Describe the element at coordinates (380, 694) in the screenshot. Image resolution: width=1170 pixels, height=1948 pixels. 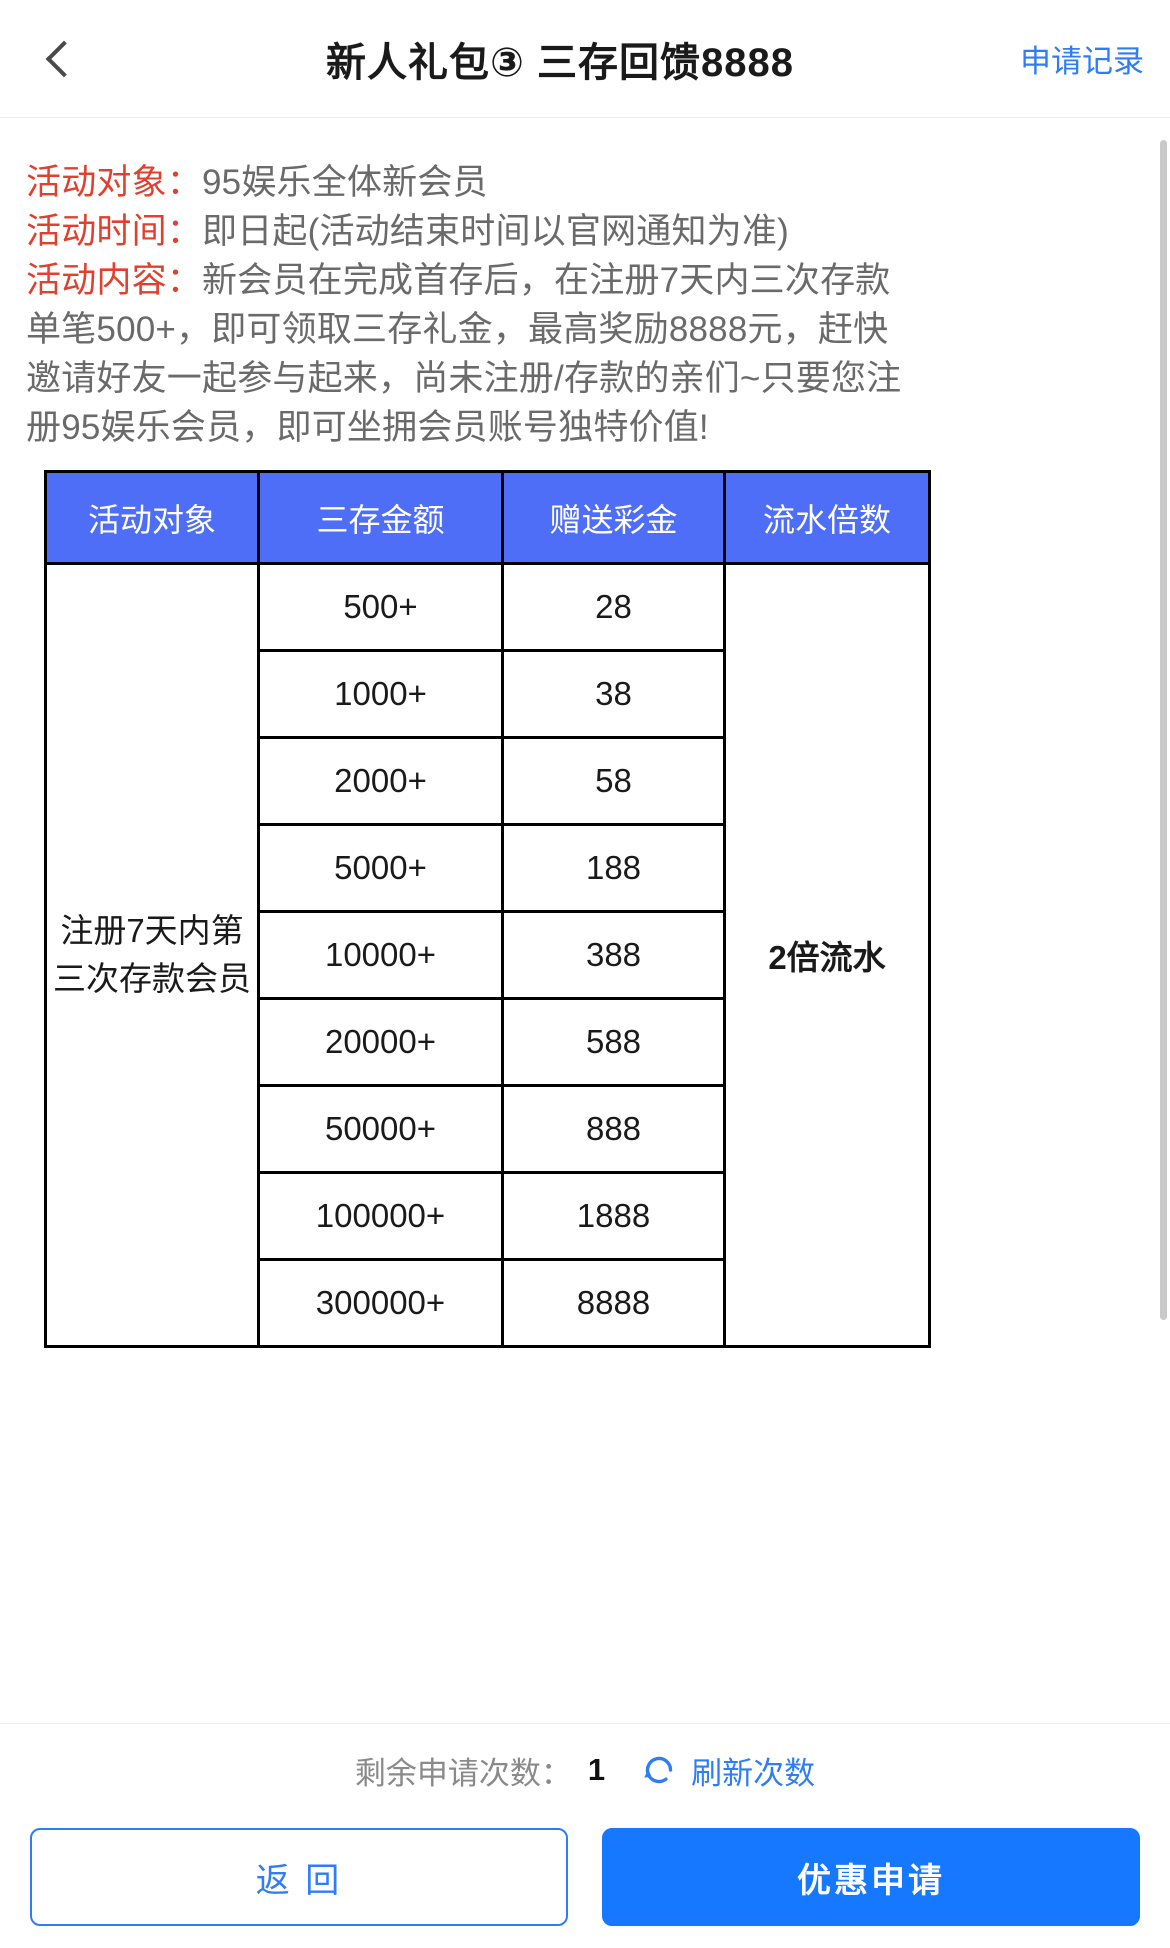
I see `cell-amount: 1000+` at that location.